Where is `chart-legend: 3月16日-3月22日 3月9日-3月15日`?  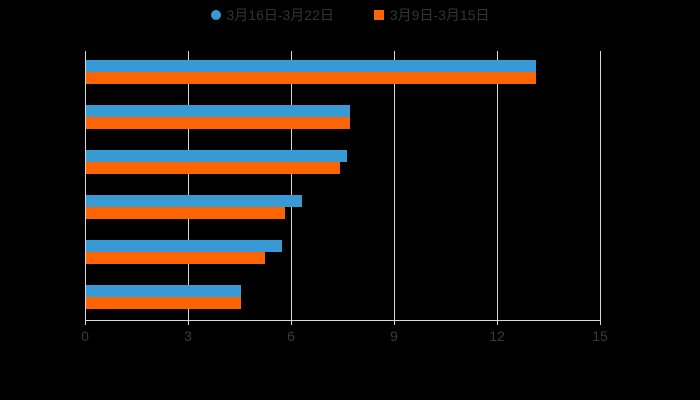 chart-legend: 3月16日-3月22日 3月9日-3月15日 is located at coordinates (350, 15).